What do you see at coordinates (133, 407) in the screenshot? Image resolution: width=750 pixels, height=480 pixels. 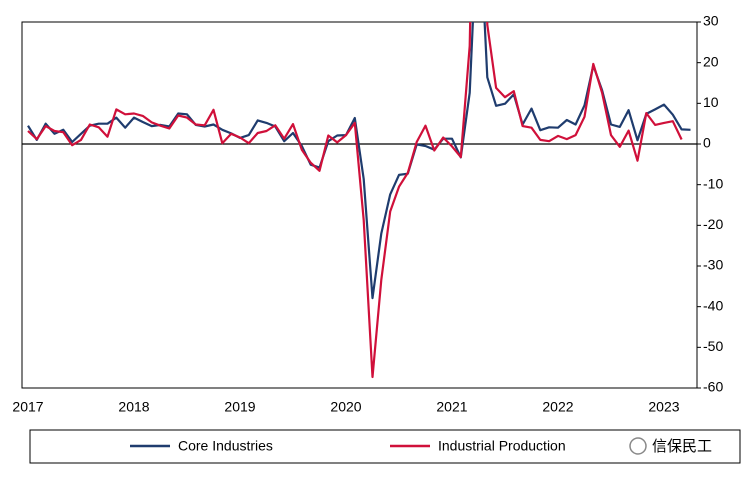 I see `x-tick-label: 2018` at bounding box center [133, 407].